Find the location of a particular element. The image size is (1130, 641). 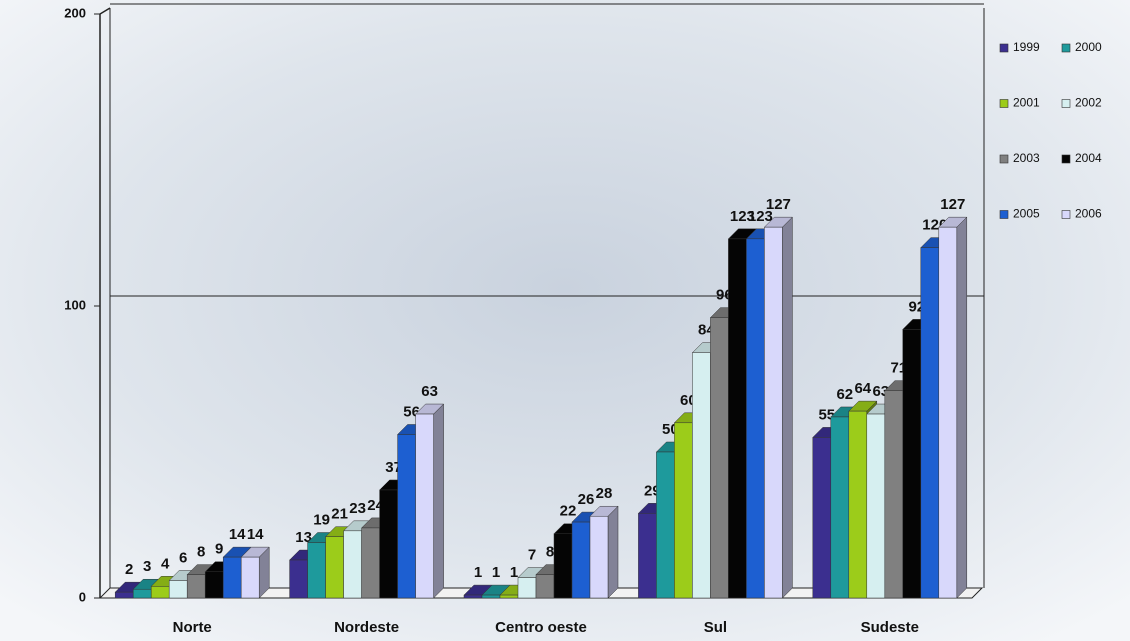

value-label: 6 is located at coordinates (183, 557).